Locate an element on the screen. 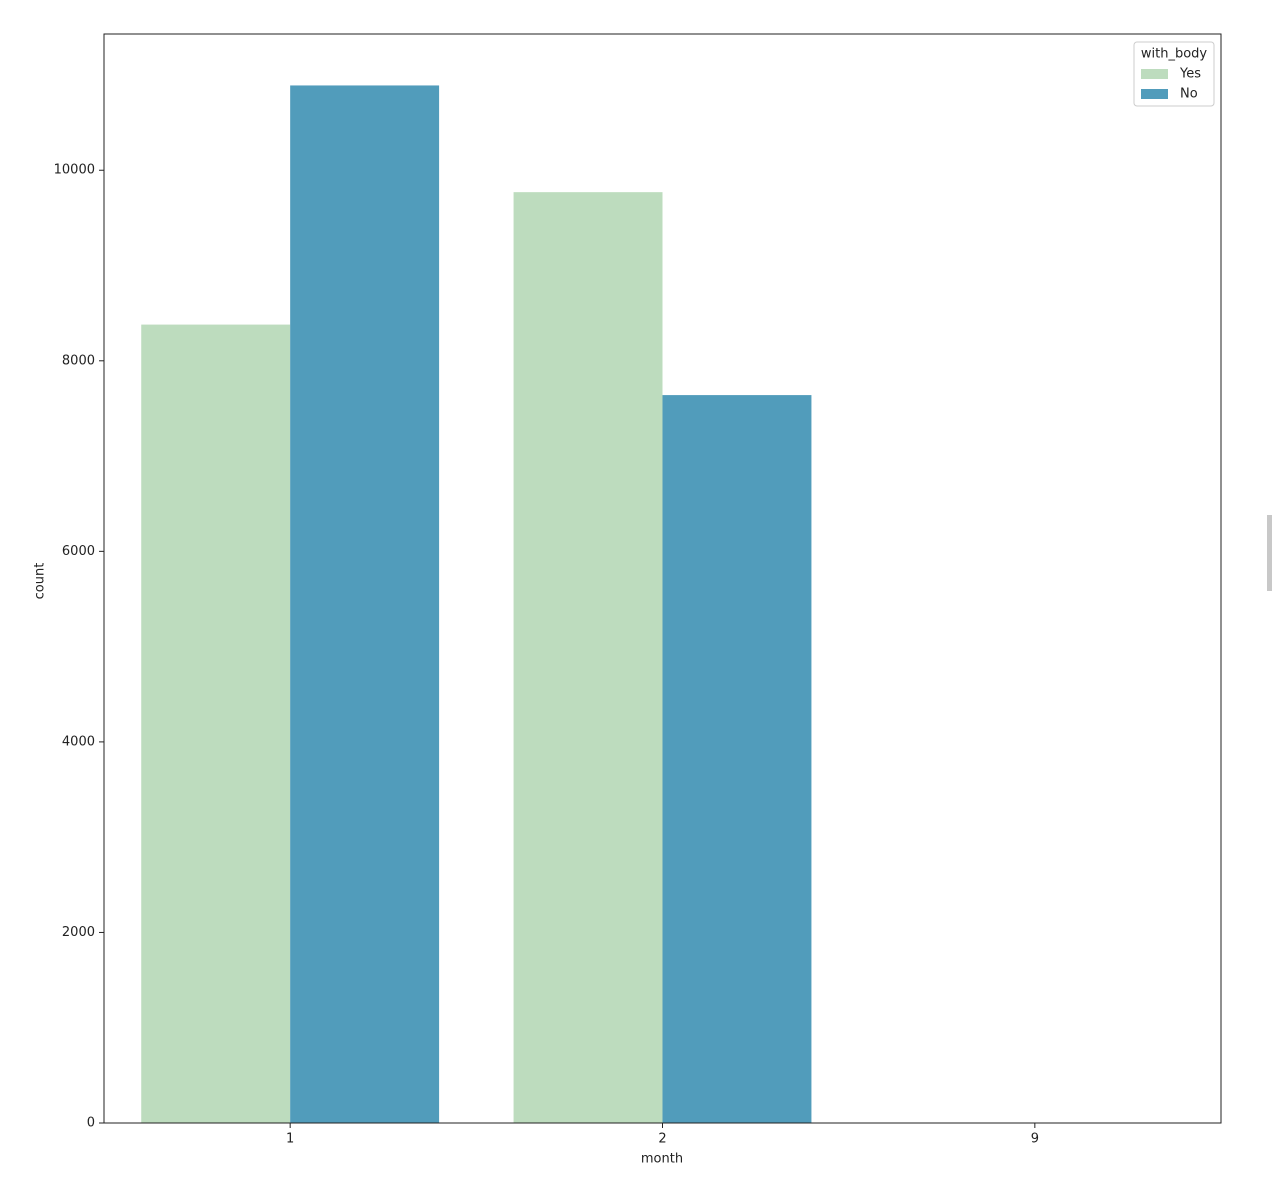 Image resolution: width=1272 pixels, height=1190 pixels. x-tick-label: 1 is located at coordinates (290, 1139).